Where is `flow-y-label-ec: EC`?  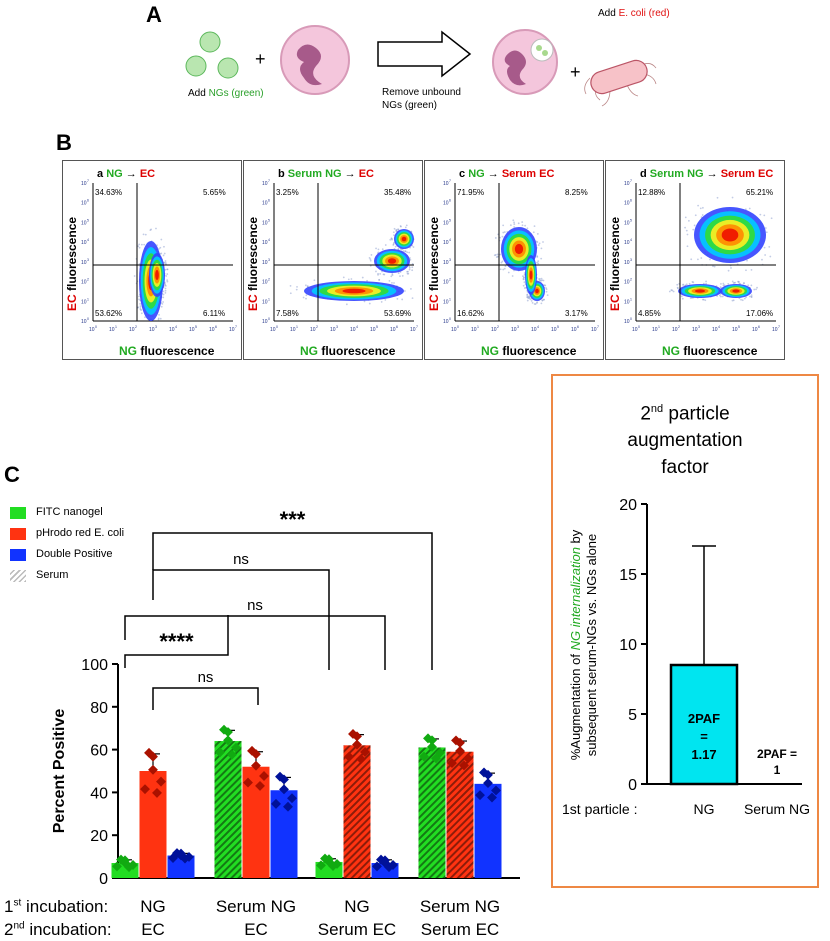
flow-y-label-ec: EC is located at coordinates (615, 302).